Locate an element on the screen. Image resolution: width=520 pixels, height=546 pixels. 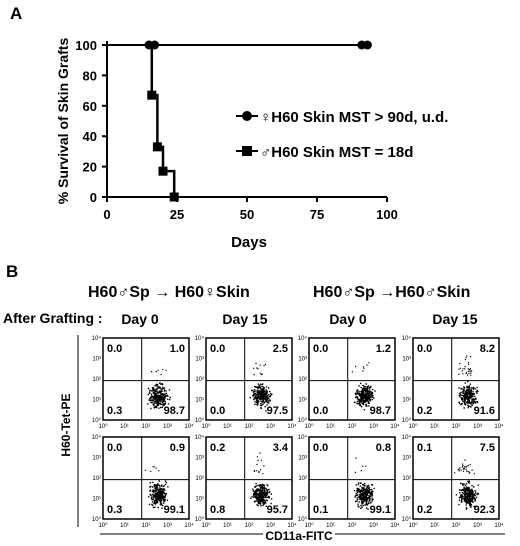
quadrant-lr-value: 92.3 is located at coordinates (484, 510).